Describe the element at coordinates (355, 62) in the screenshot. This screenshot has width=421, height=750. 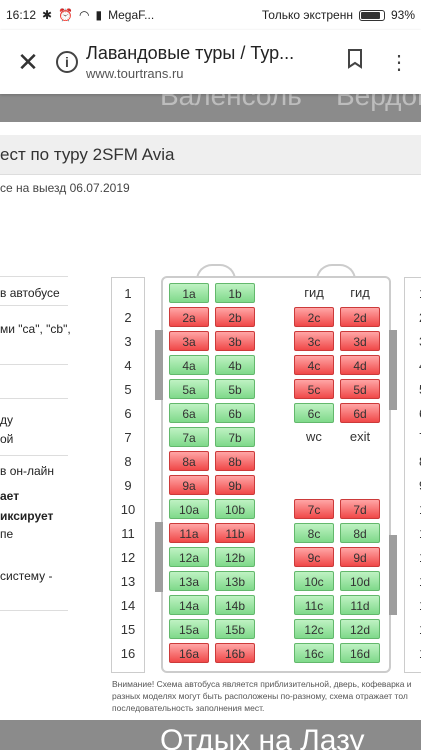
I see `bookmark-icon` at that location.